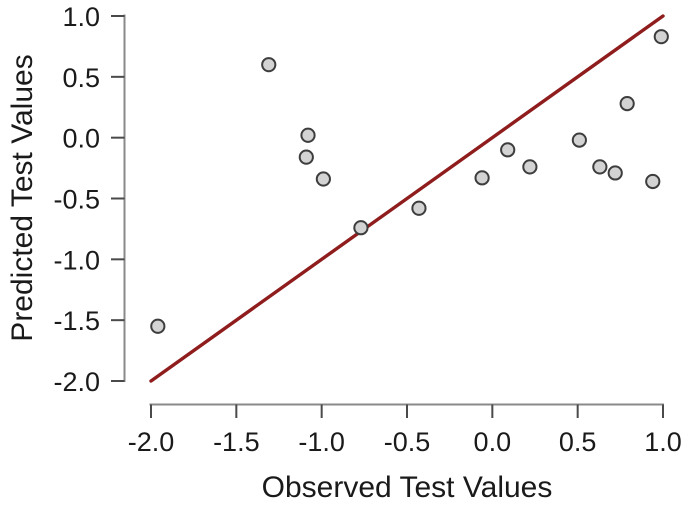  What do you see at coordinates (81, 78) in the screenshot?
I see `y-tick-label: 0.5` at bounding box center [81, 78].